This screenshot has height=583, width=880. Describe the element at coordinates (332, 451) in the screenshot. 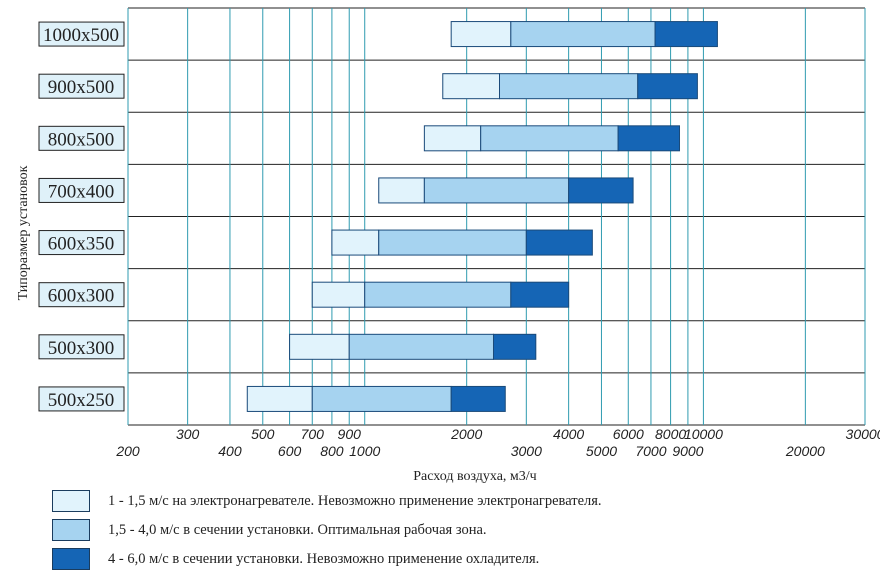

I see `tick-label: 800` at that location.